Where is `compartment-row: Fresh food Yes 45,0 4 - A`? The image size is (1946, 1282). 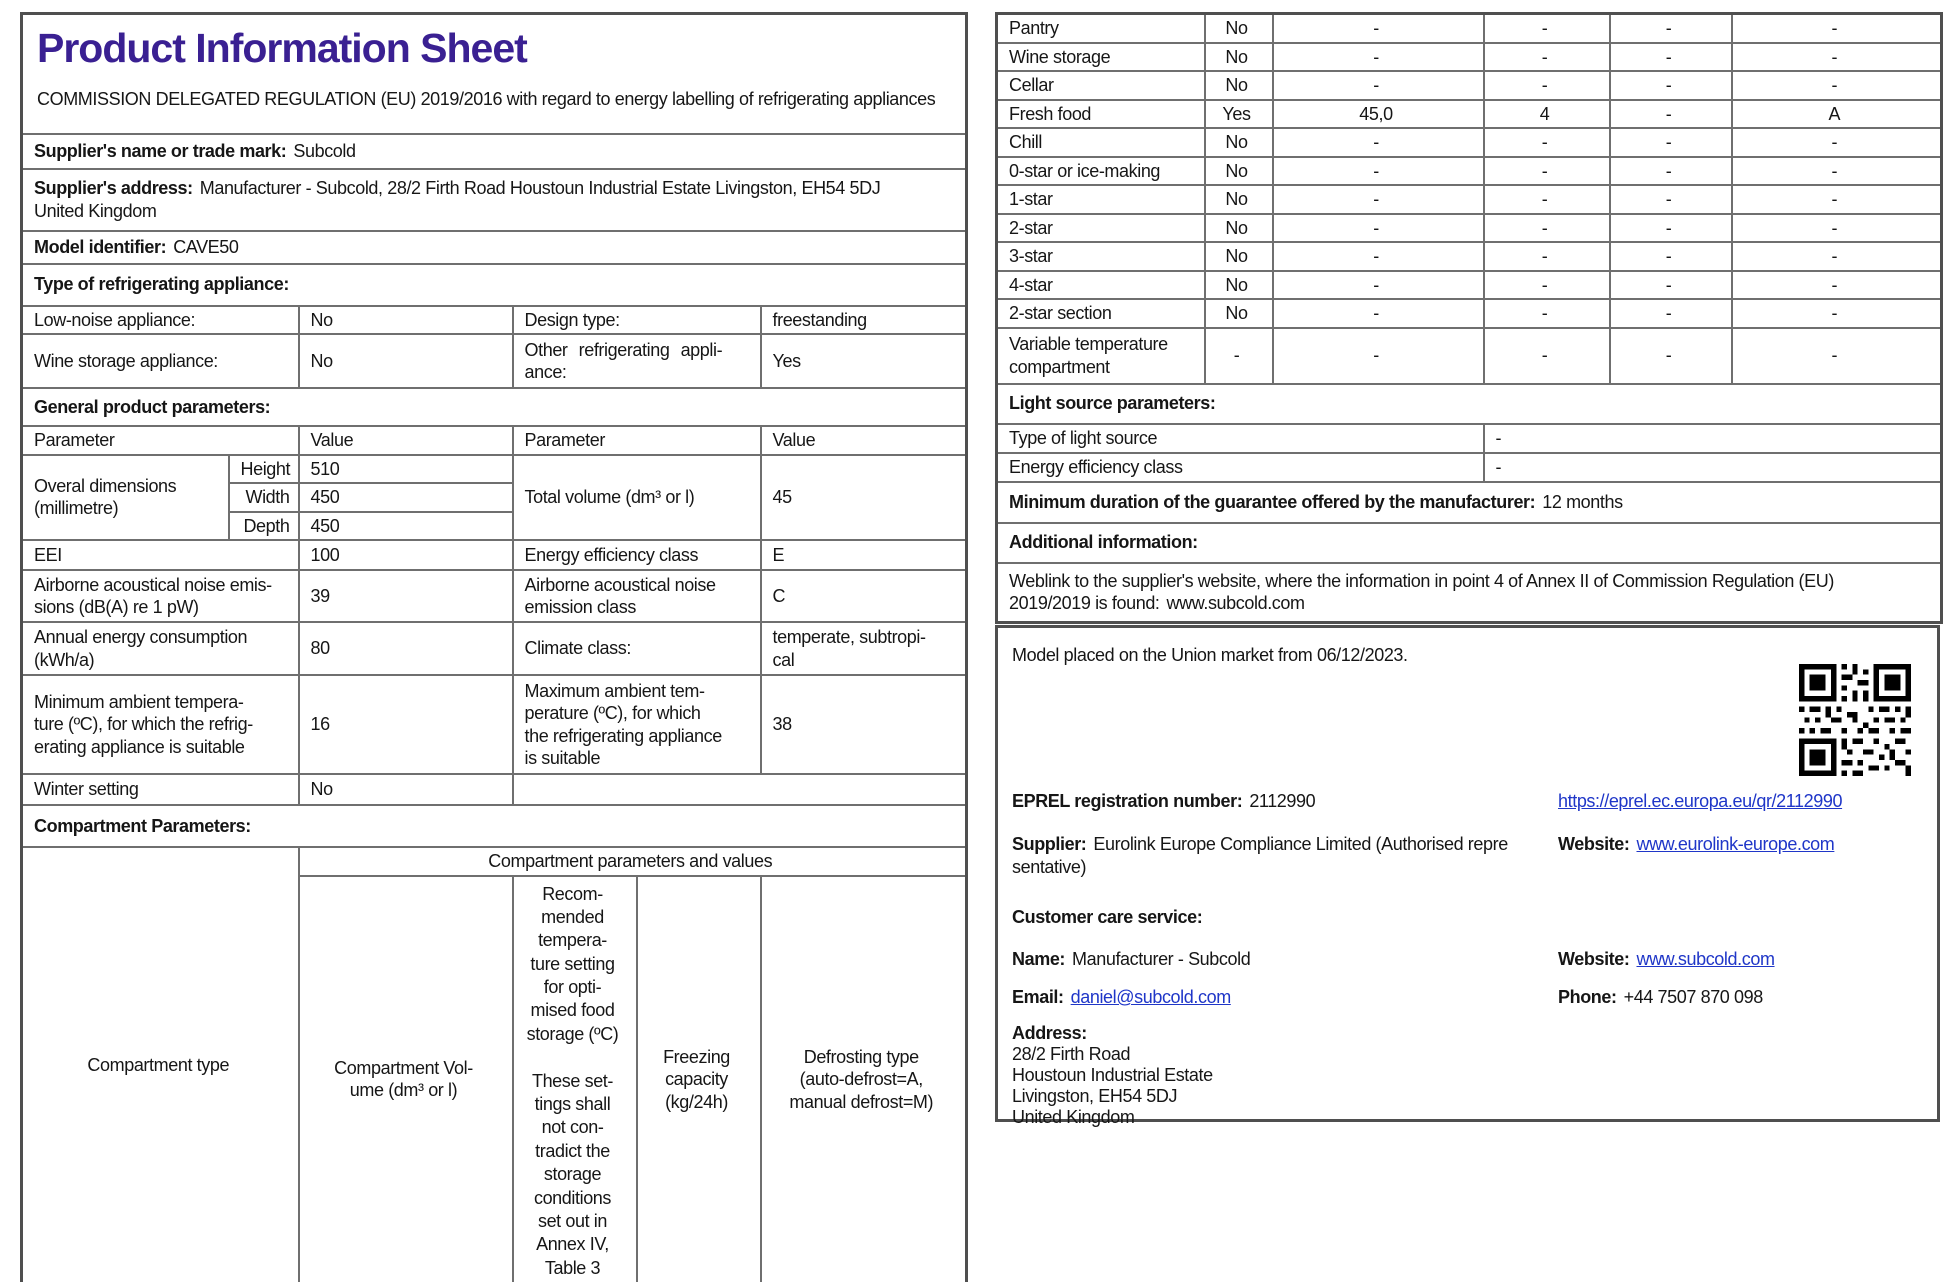 compartment-row: Fresh food Yes 45,0 4 - A is located at coordinates (1469, 113).